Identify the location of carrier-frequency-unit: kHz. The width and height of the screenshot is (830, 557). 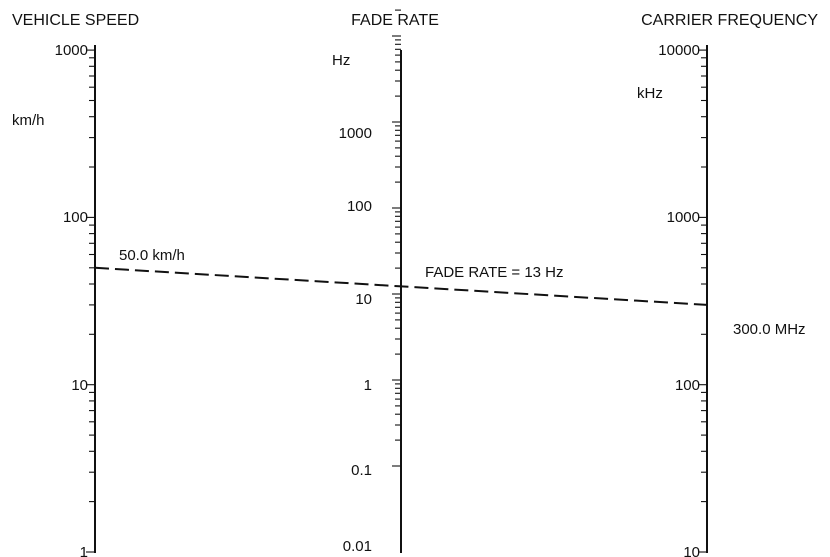
(650, 93).